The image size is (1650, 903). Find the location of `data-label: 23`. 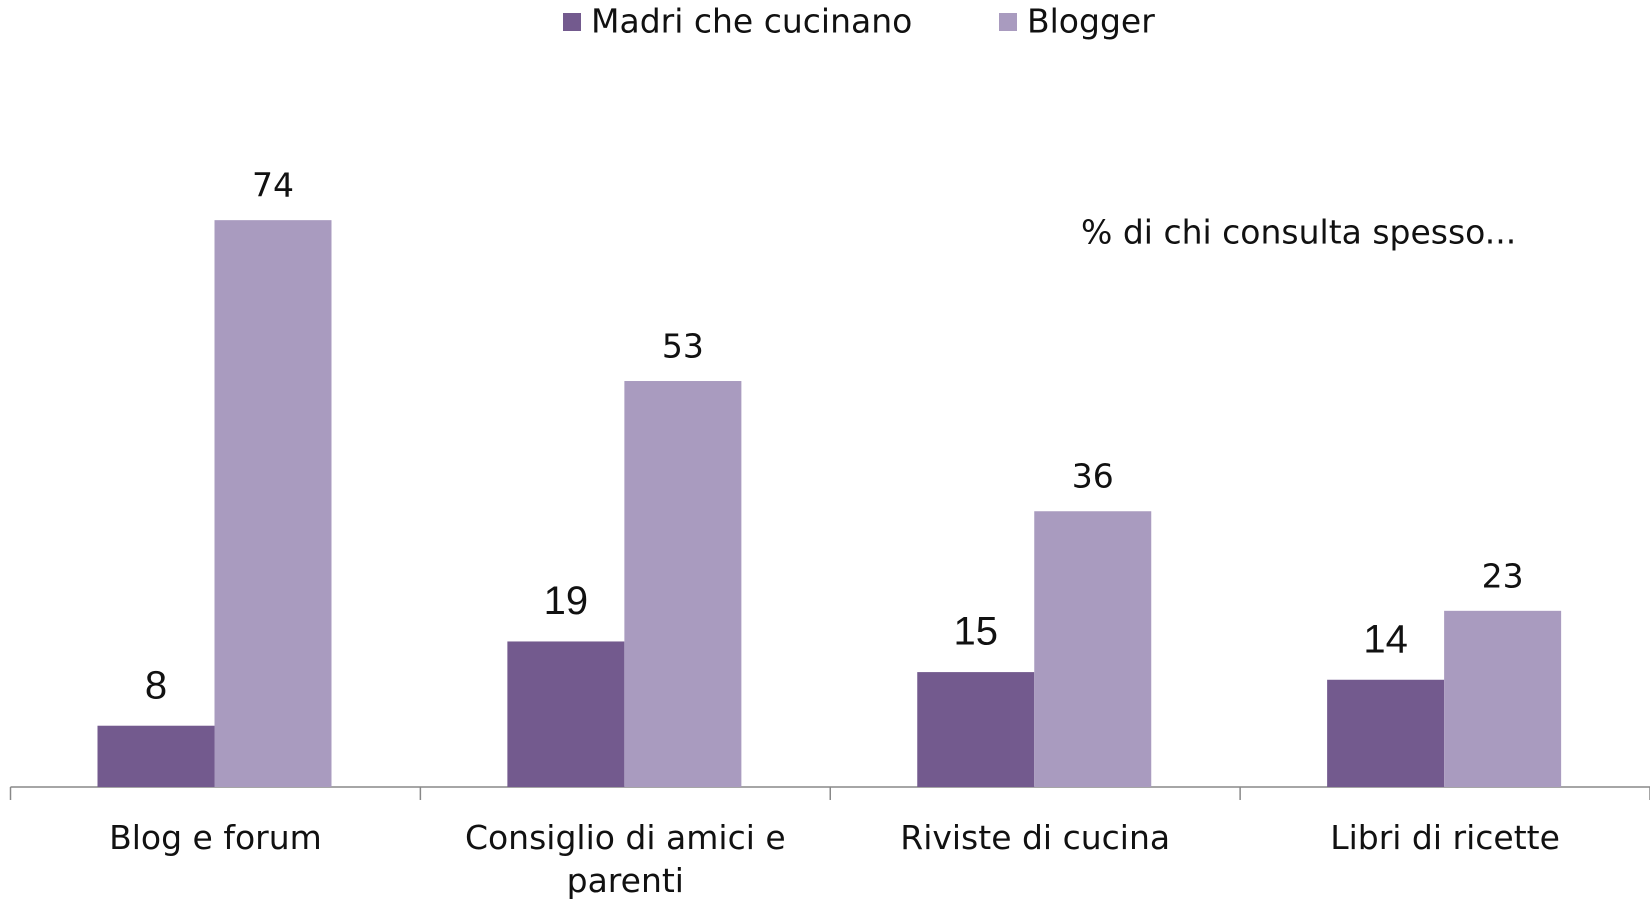

data-label: 23 is located at coordinates (1503, 575).